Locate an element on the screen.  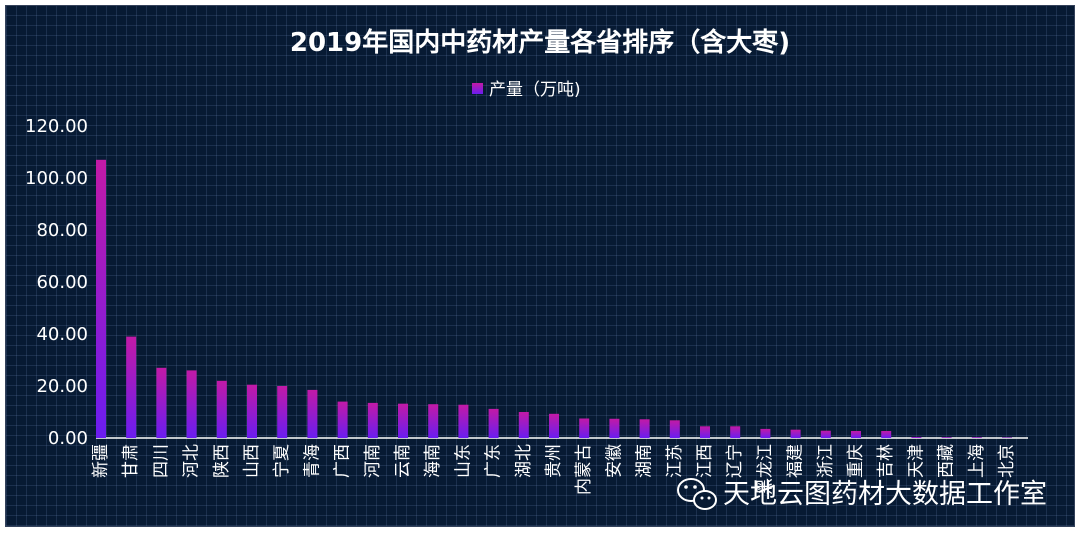
y-tick-label: 80.00 is located at coordinates (62, 230).